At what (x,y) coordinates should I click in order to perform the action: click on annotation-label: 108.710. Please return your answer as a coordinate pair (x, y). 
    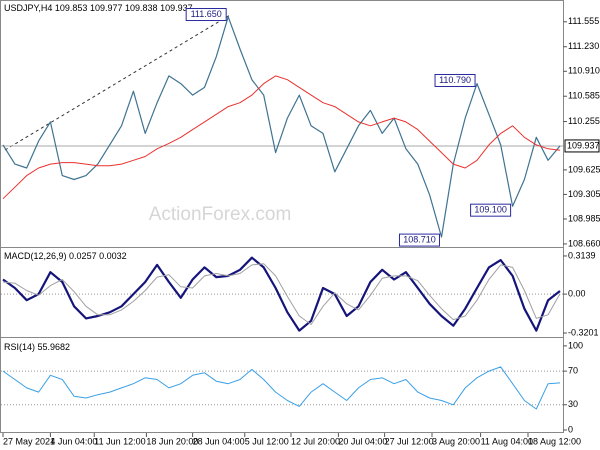
    Looking at the image, I should click on (419, 239).